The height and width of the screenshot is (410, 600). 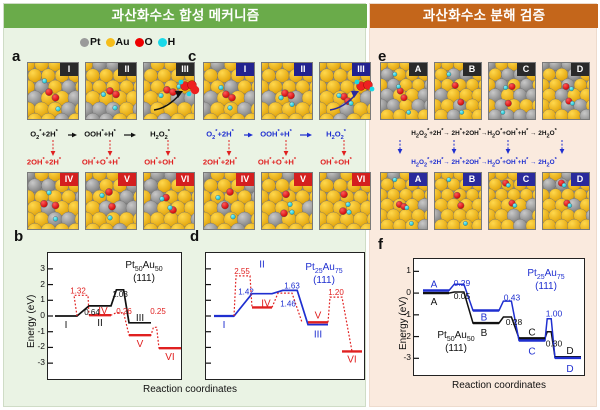 I want to click on panel-e-top-structure-C: C, so click(x=512, y=91).